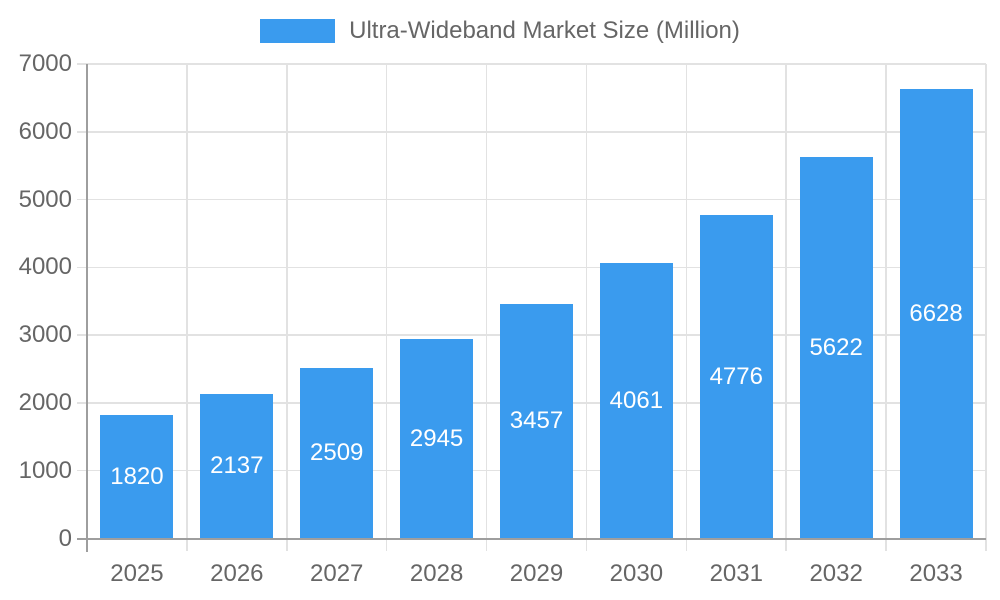 This screenshot has width=1000, height=600. I want to click on bar: 1820, so click(137, 477).